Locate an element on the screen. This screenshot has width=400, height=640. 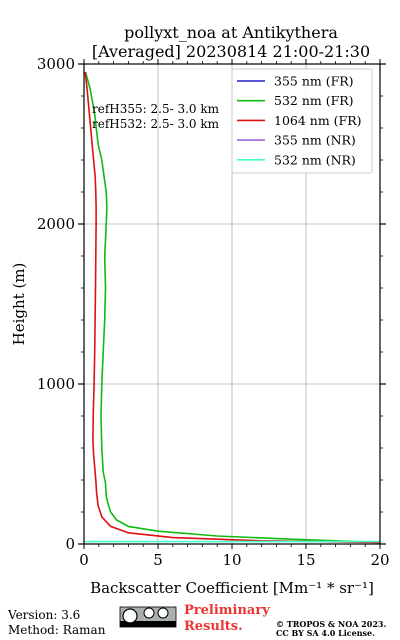
cc-license-icon is located at coordinates (148, 617).